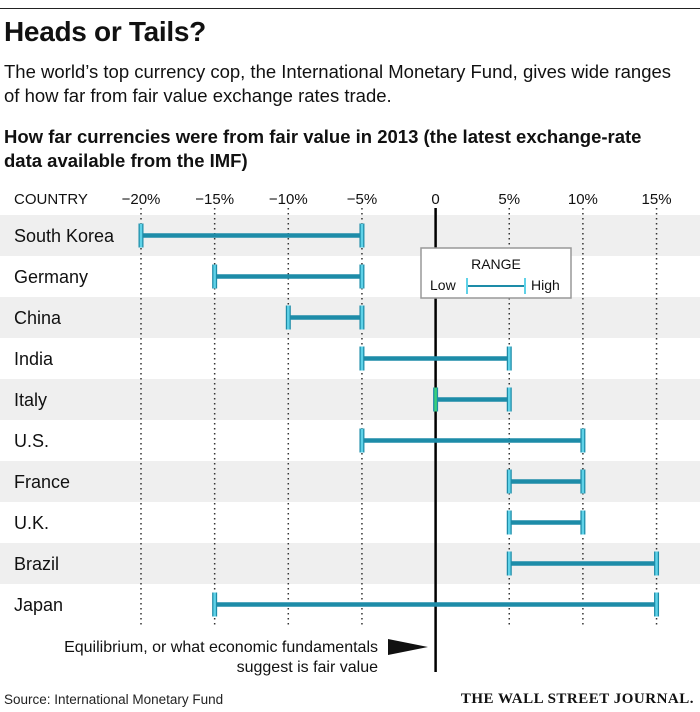  I want to click on legend-title: RANGE, so click(496, 264).